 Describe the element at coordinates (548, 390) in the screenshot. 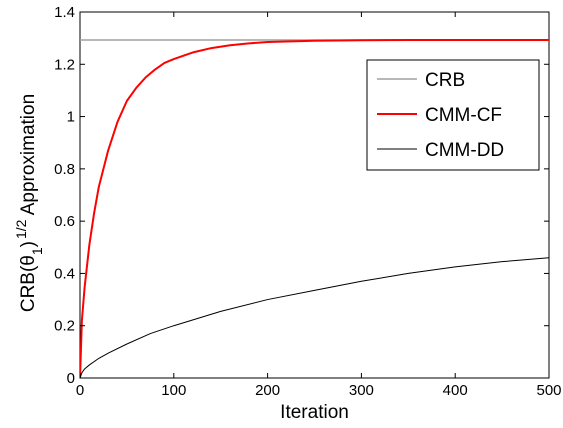

I see `x-tick-label: 500` at that location.